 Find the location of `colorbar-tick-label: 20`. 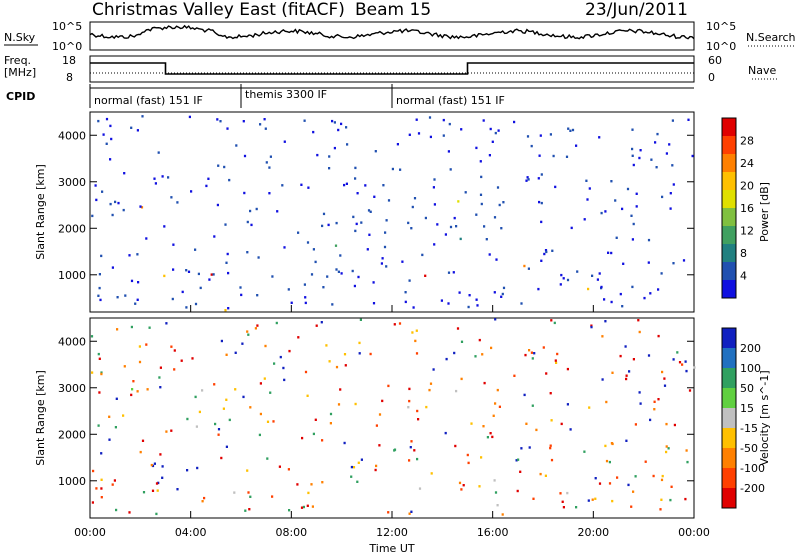

colorbar-tick-label: 20 is located at coordinates (747, 186).